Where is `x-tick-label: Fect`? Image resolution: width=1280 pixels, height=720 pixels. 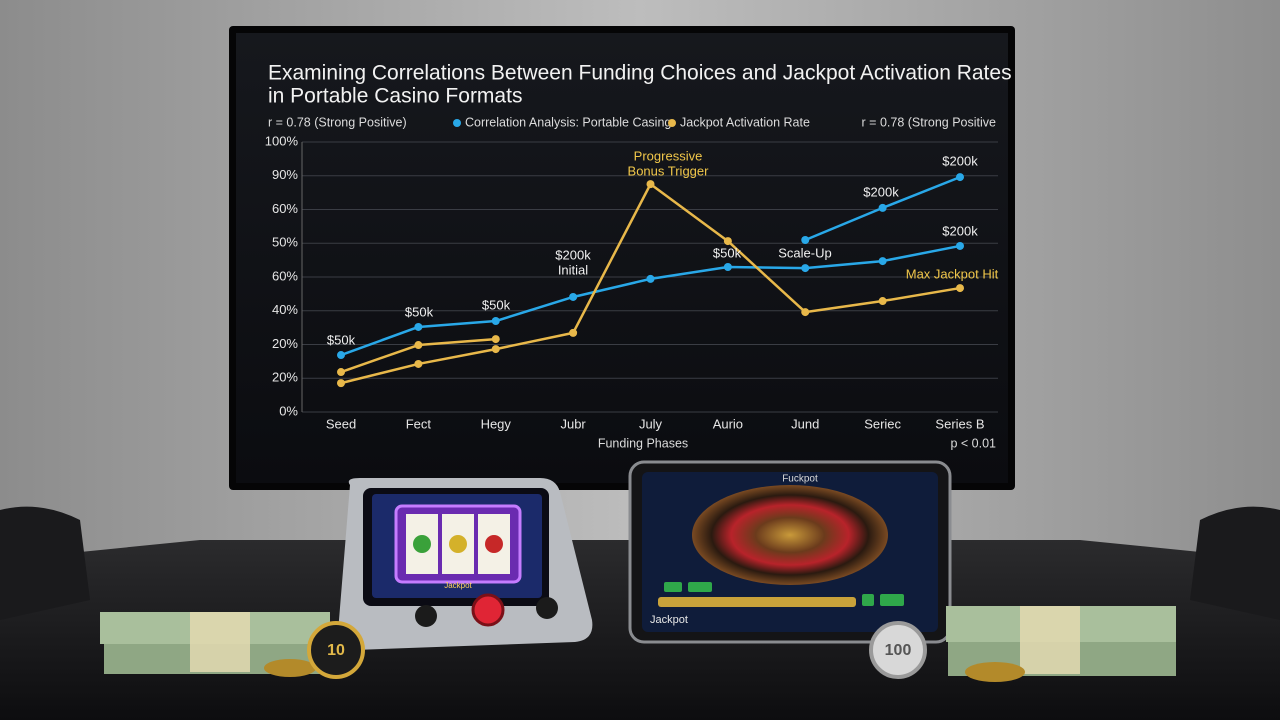 x-tick-label: Fect is located at coordinates (419, 423).